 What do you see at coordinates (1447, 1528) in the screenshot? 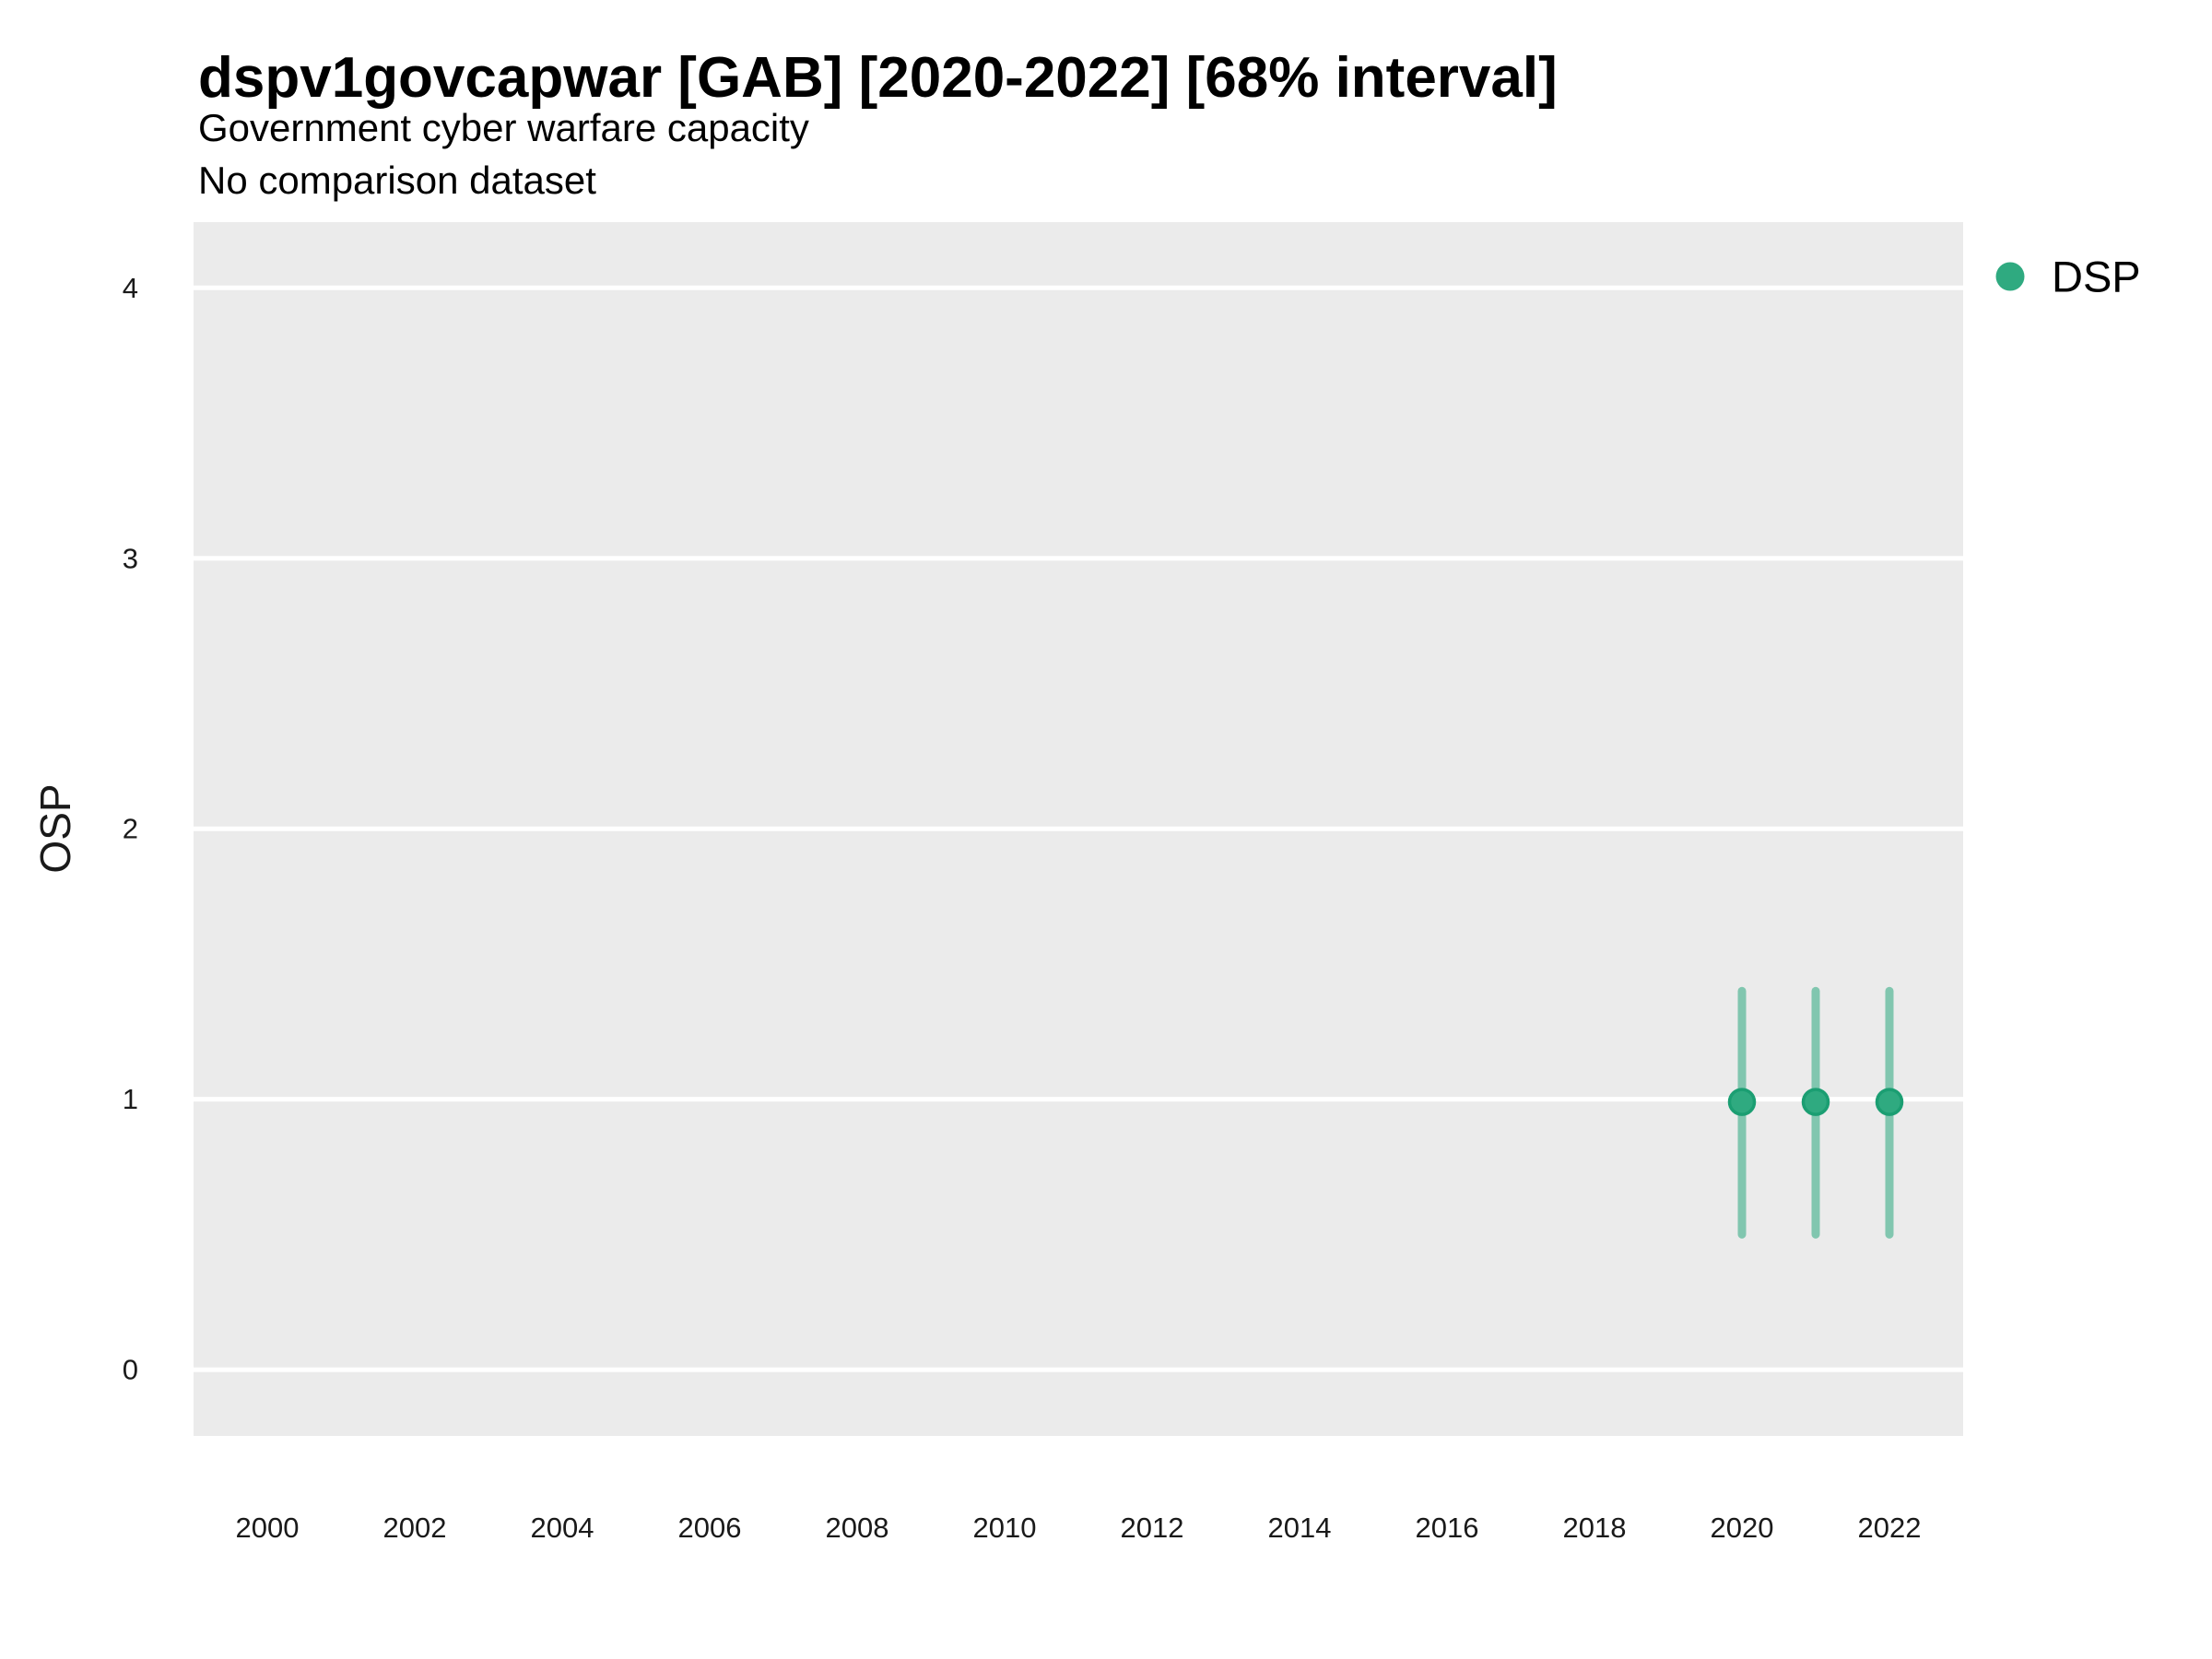
I see `x-tick-label-2016: 2016` at bounding box center [1447, 1528].